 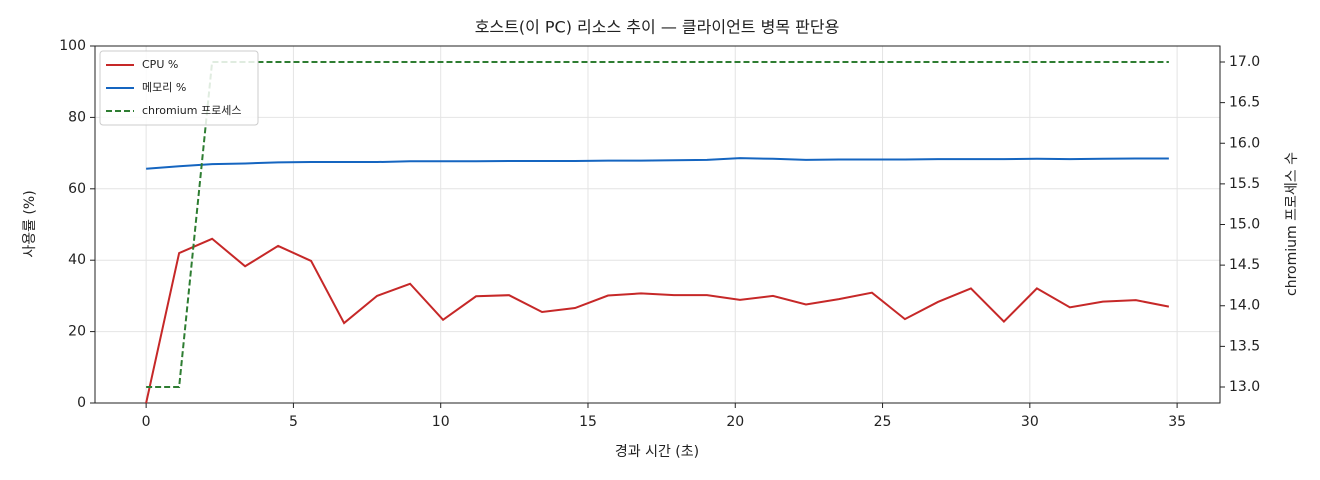 What do you see at coordinates (441, 422) in the screenshot?
I see `x-tick-label: 10` at bounding box center [441, 422].